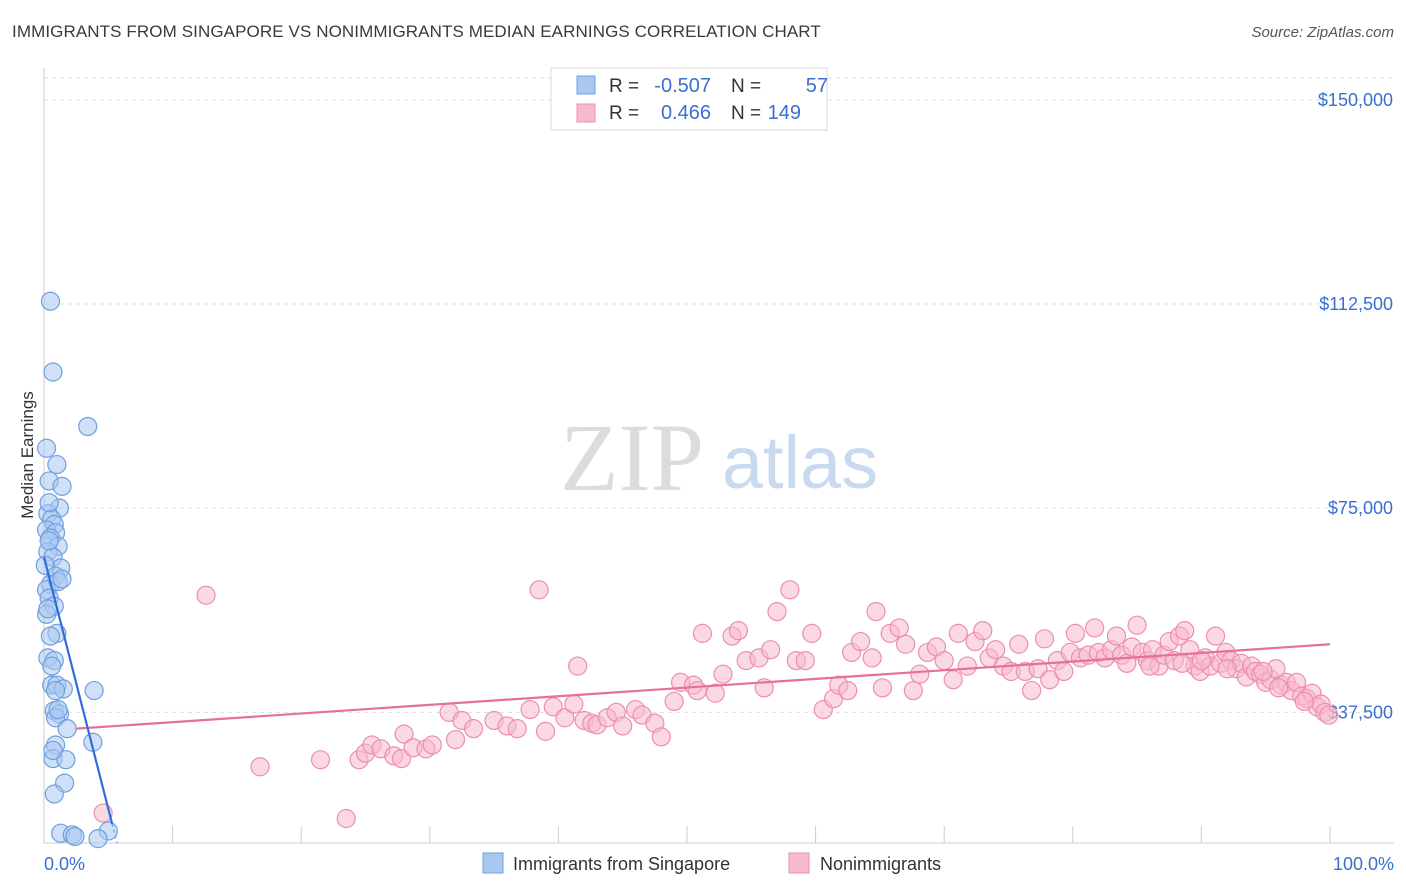  What do you see at coordinates (746, 113) in the screenshot?
I see `stats-n-label-2: N =` at bounding box center [746, 113].